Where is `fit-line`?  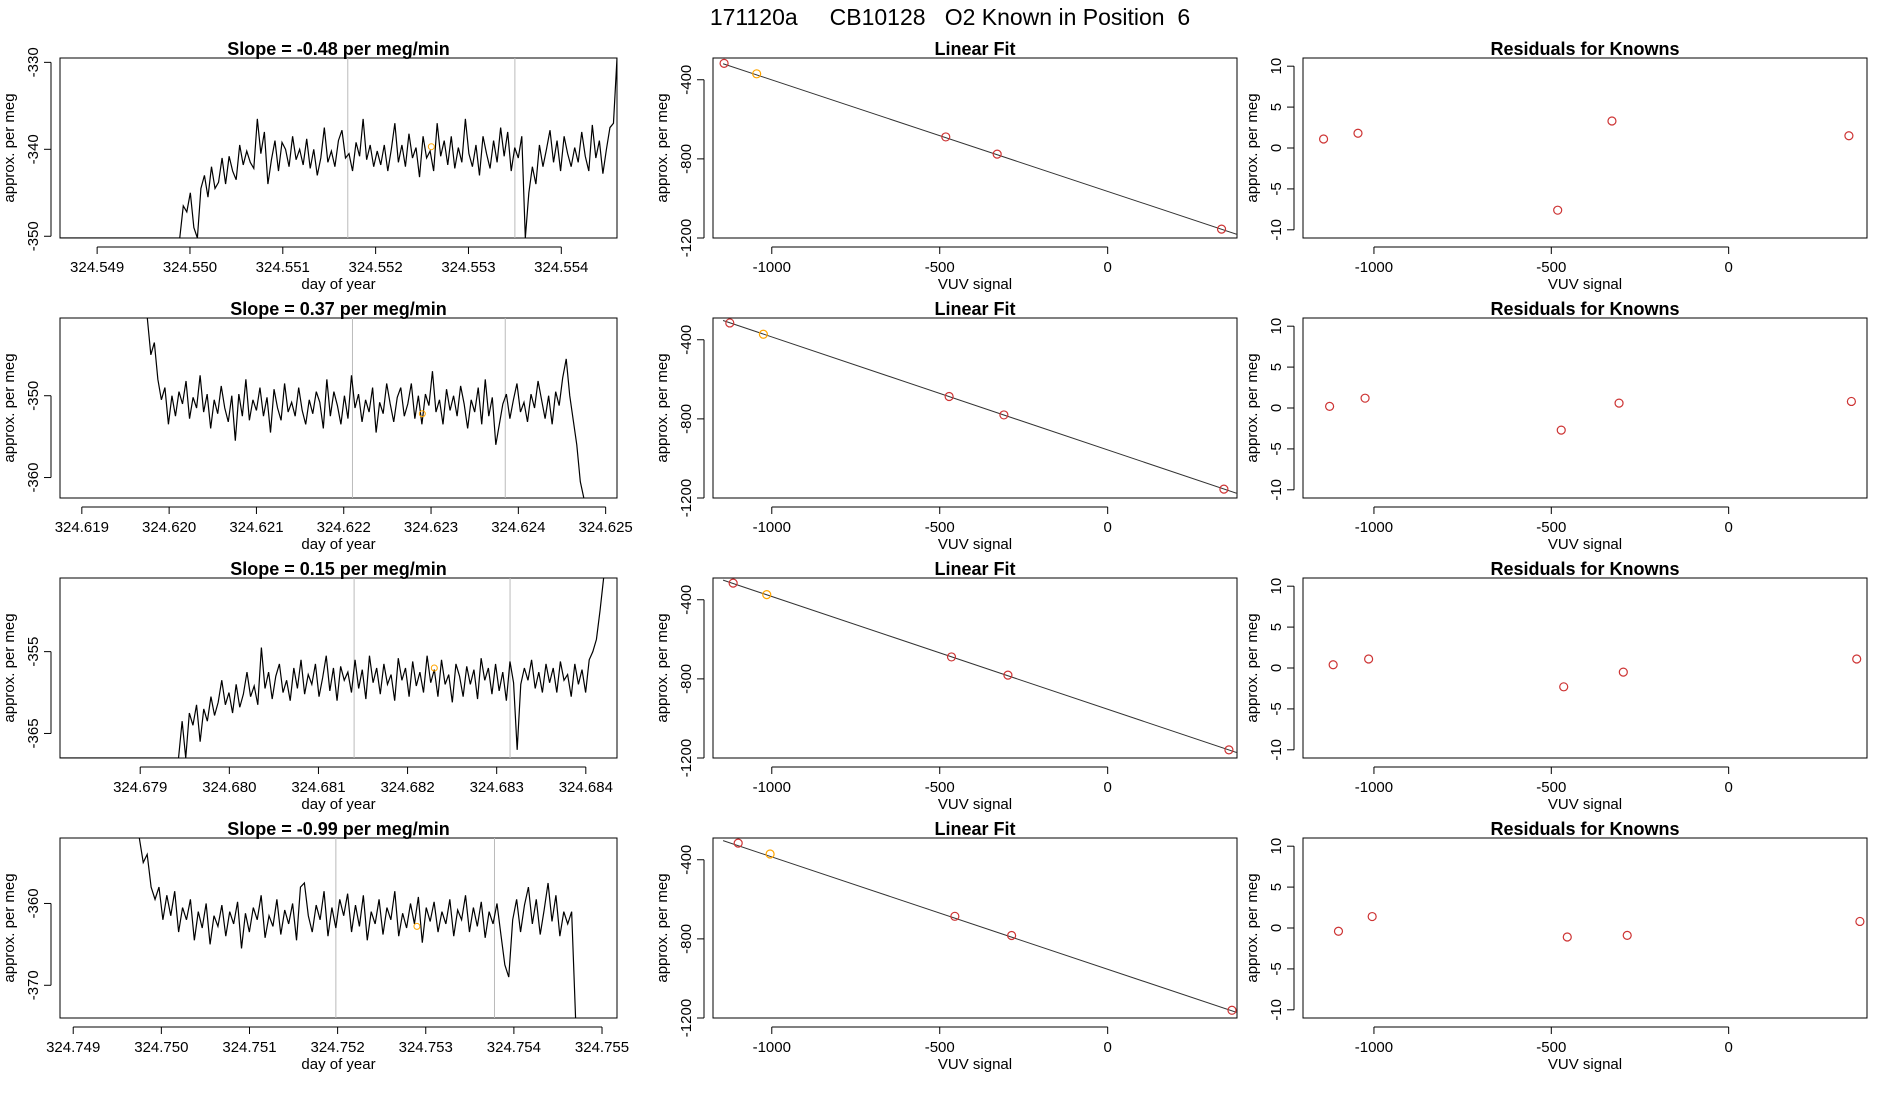
fit-line is located at coordinates (979, 407).